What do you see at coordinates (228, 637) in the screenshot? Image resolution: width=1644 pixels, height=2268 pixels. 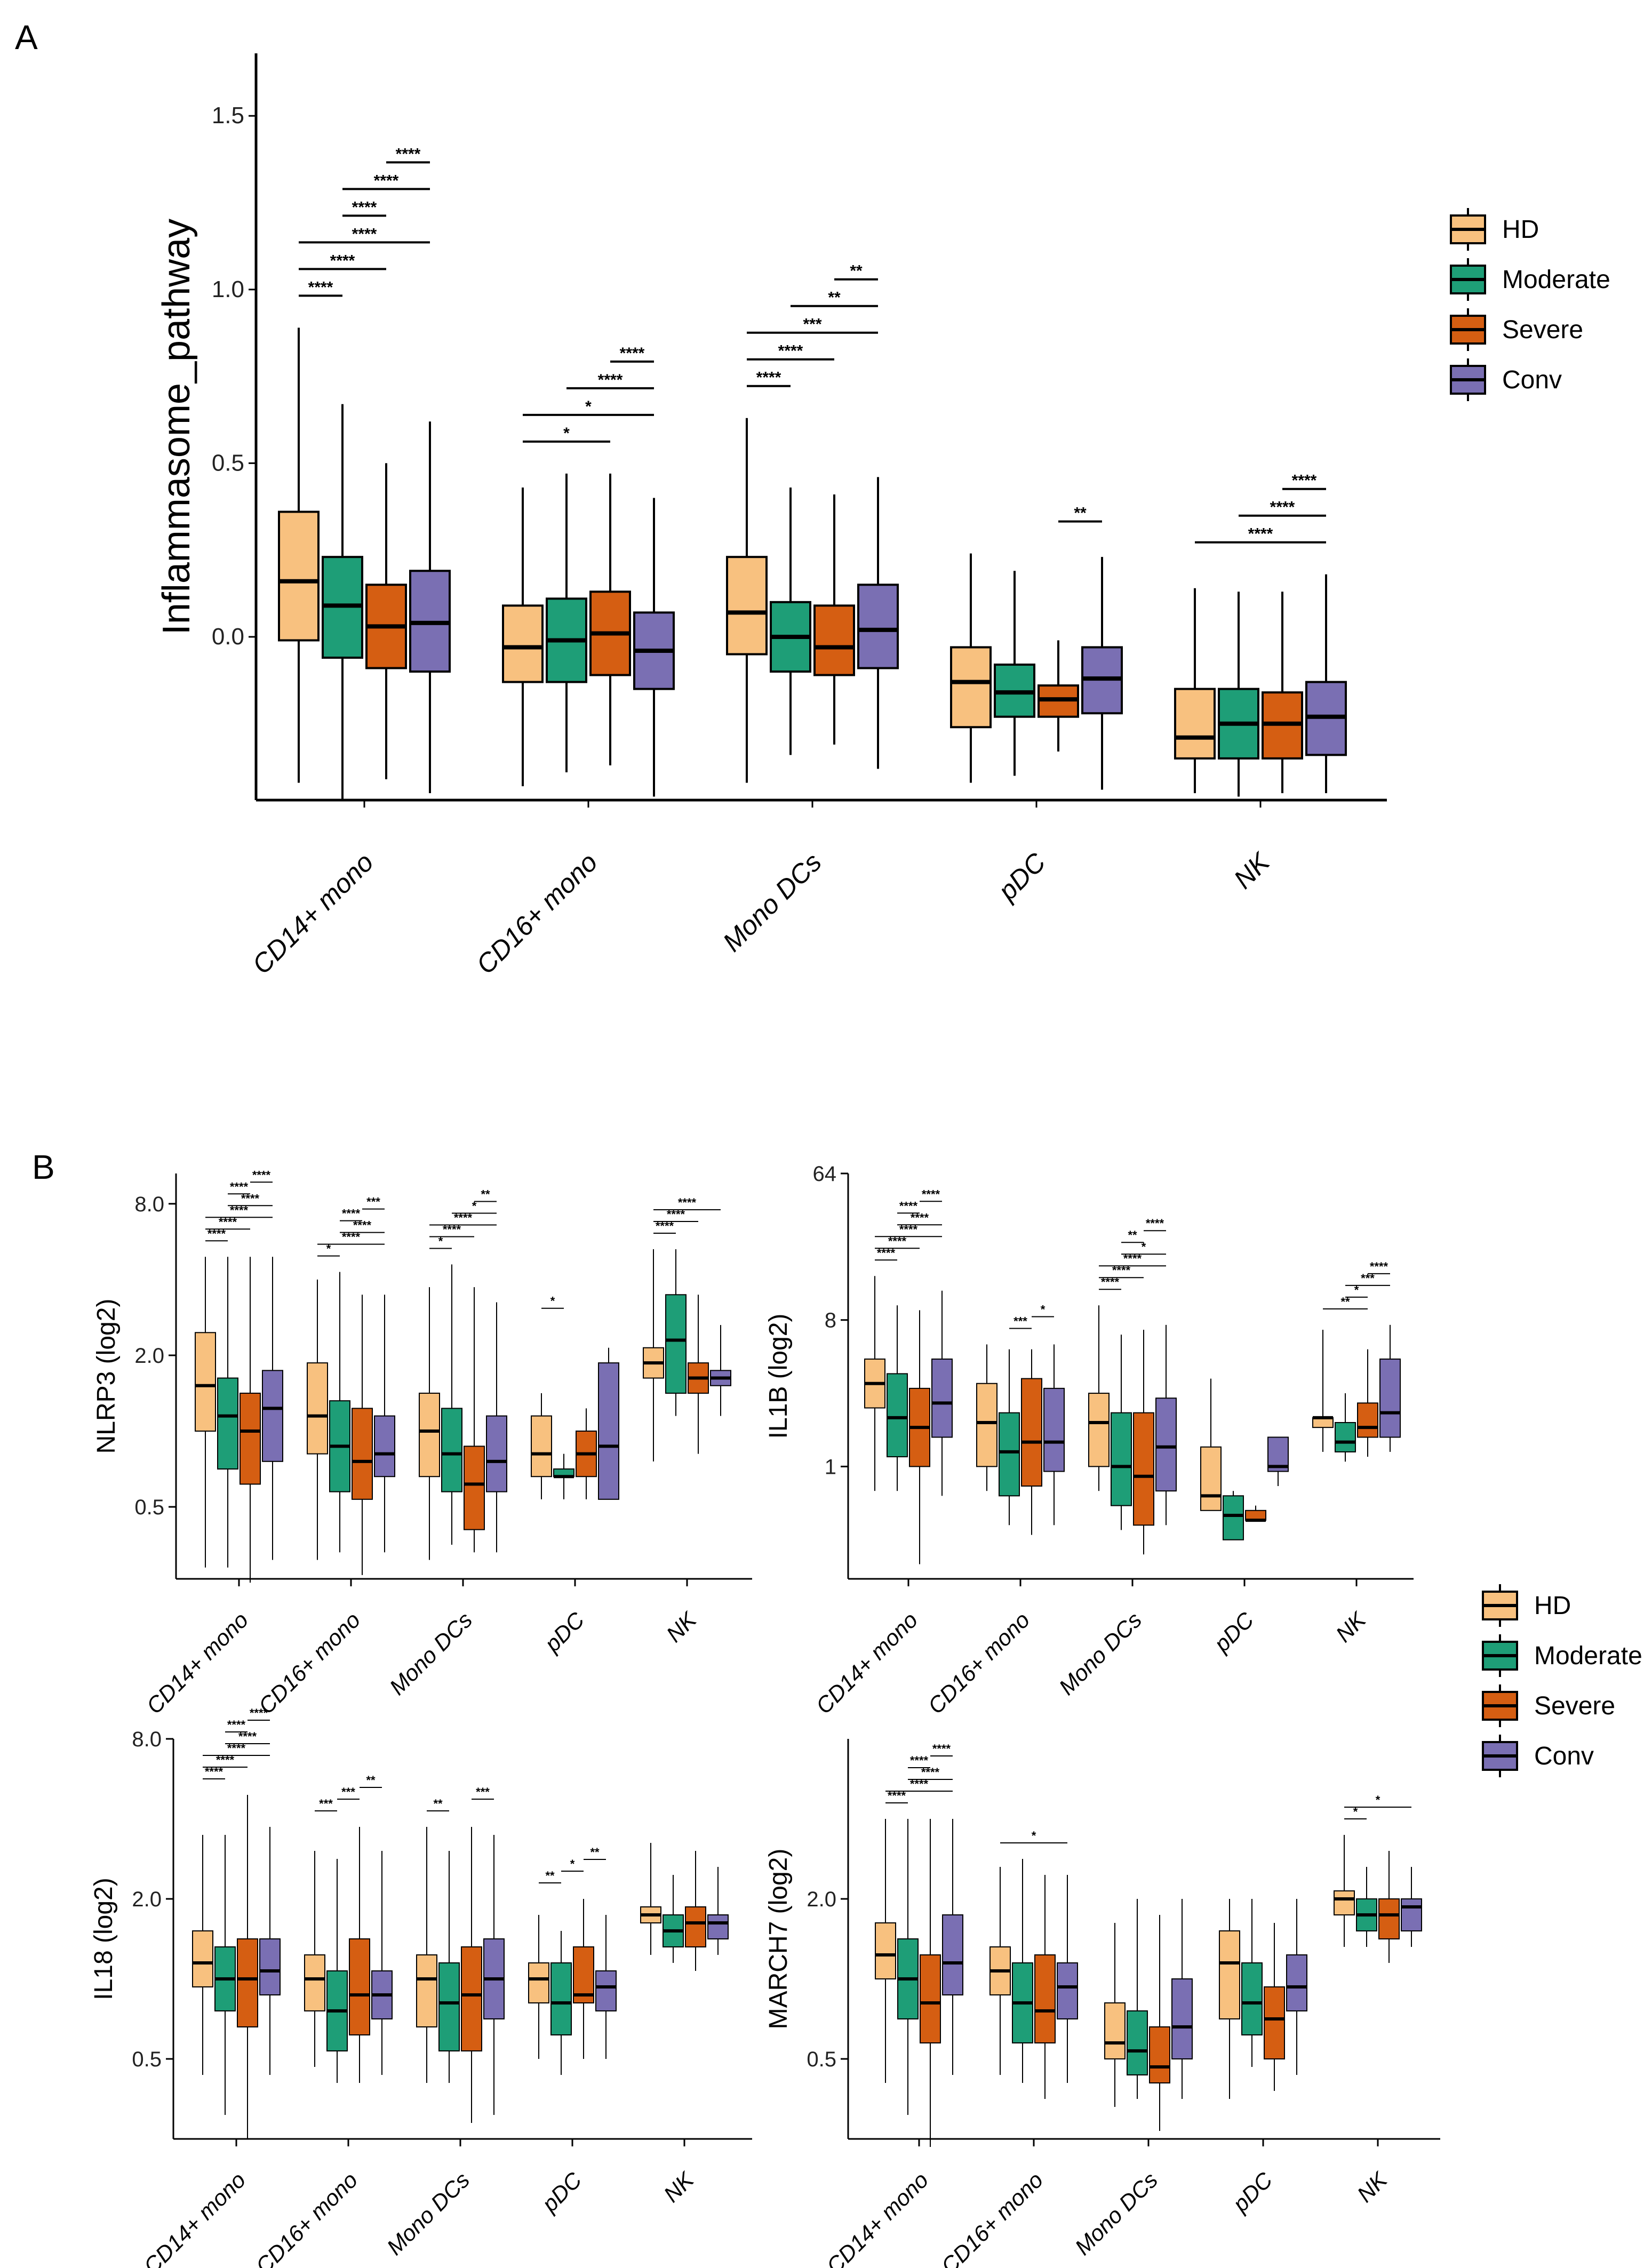 I see `y-tick-label: 0.0` at bounding box center [228, 637].